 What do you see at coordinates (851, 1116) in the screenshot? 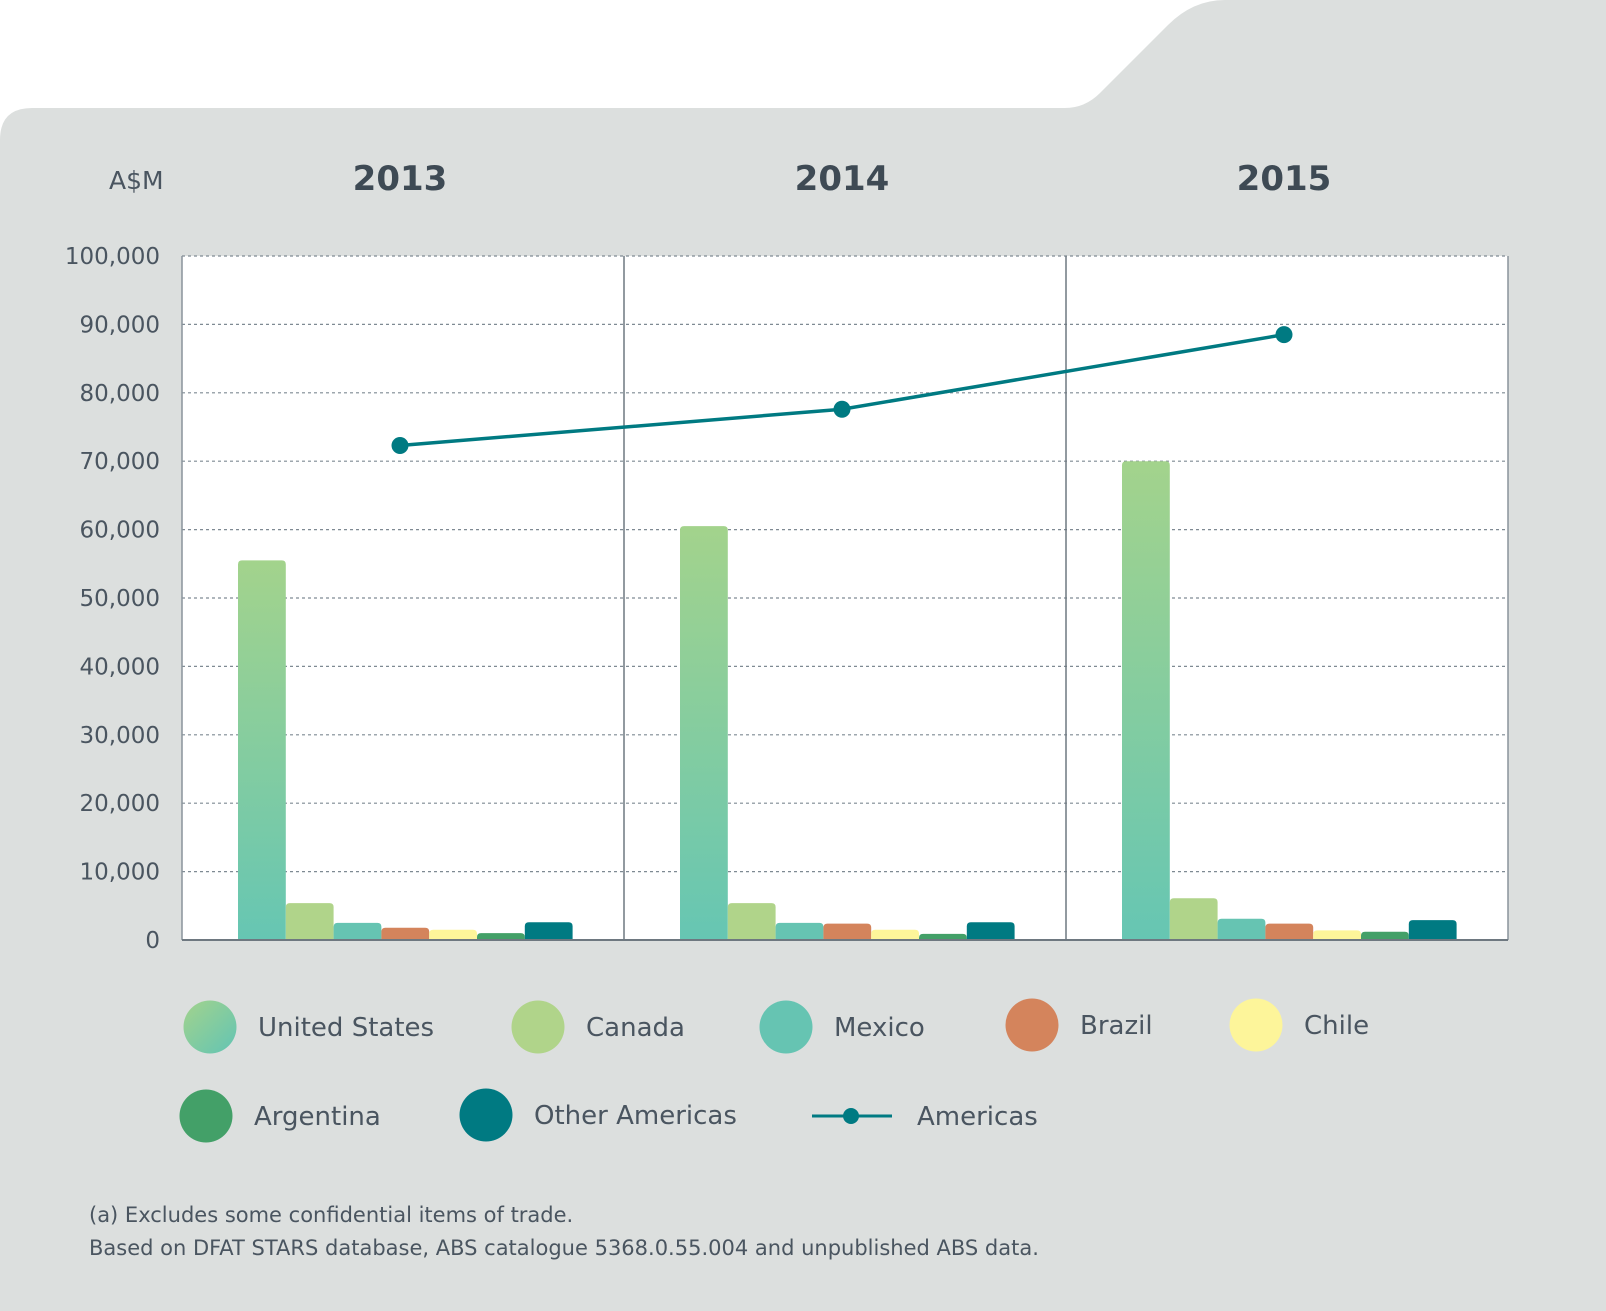
I see `legend-swatch-dot-americas` at bounding box center [851, 1116].